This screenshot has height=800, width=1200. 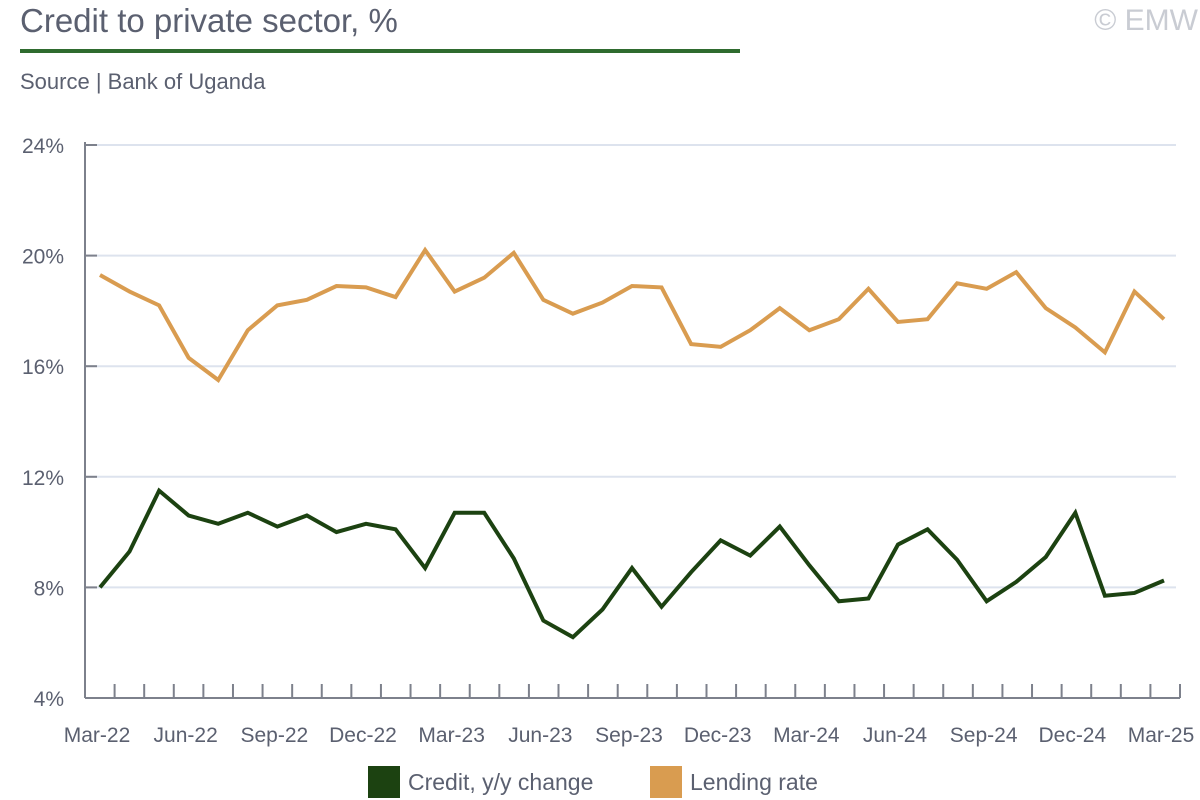 What do you see at coordinates (1161, 735) in the screenshot?
I see `x-tick-label: Mar-25` at bounding box center [1161, 735].